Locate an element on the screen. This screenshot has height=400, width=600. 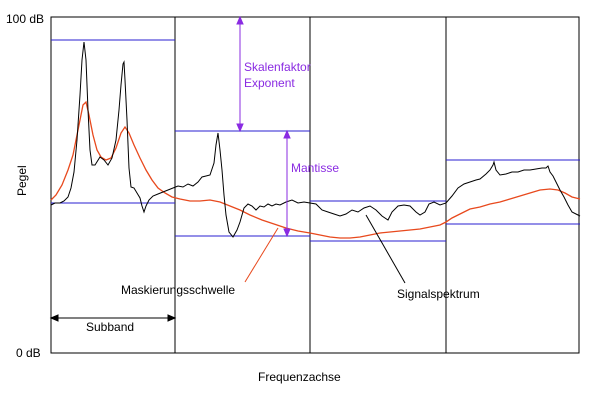
y-axis-title: Pegel is located at coordinates (22, 180).